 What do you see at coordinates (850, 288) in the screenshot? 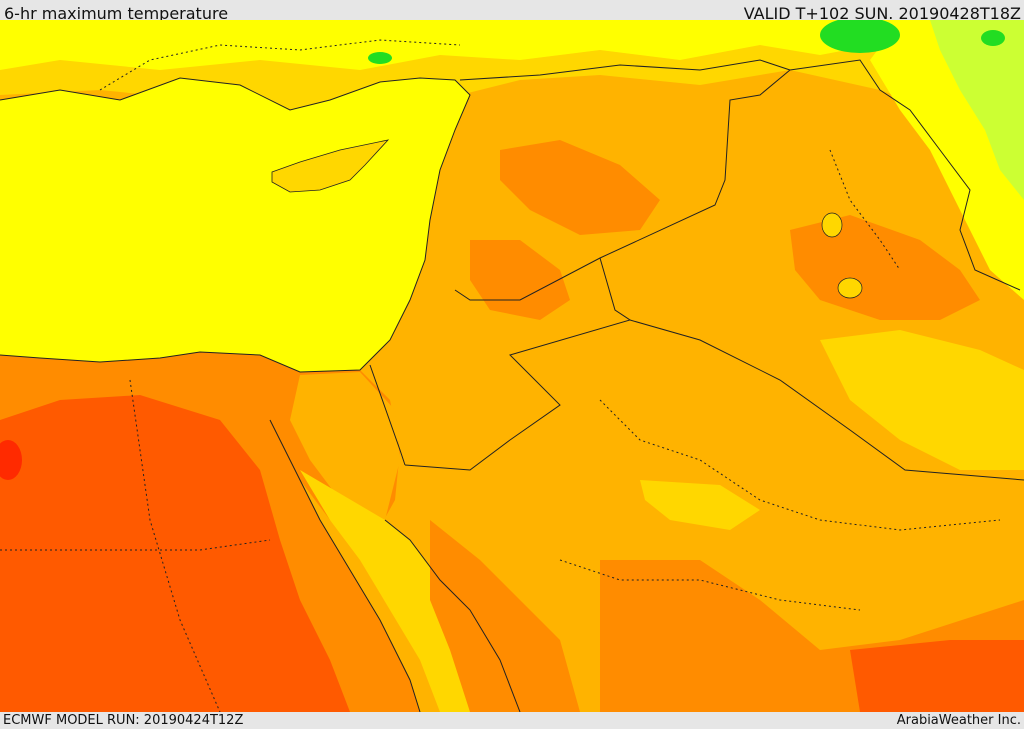
I see `lake-razzaza` at bounding box center [850, 288].